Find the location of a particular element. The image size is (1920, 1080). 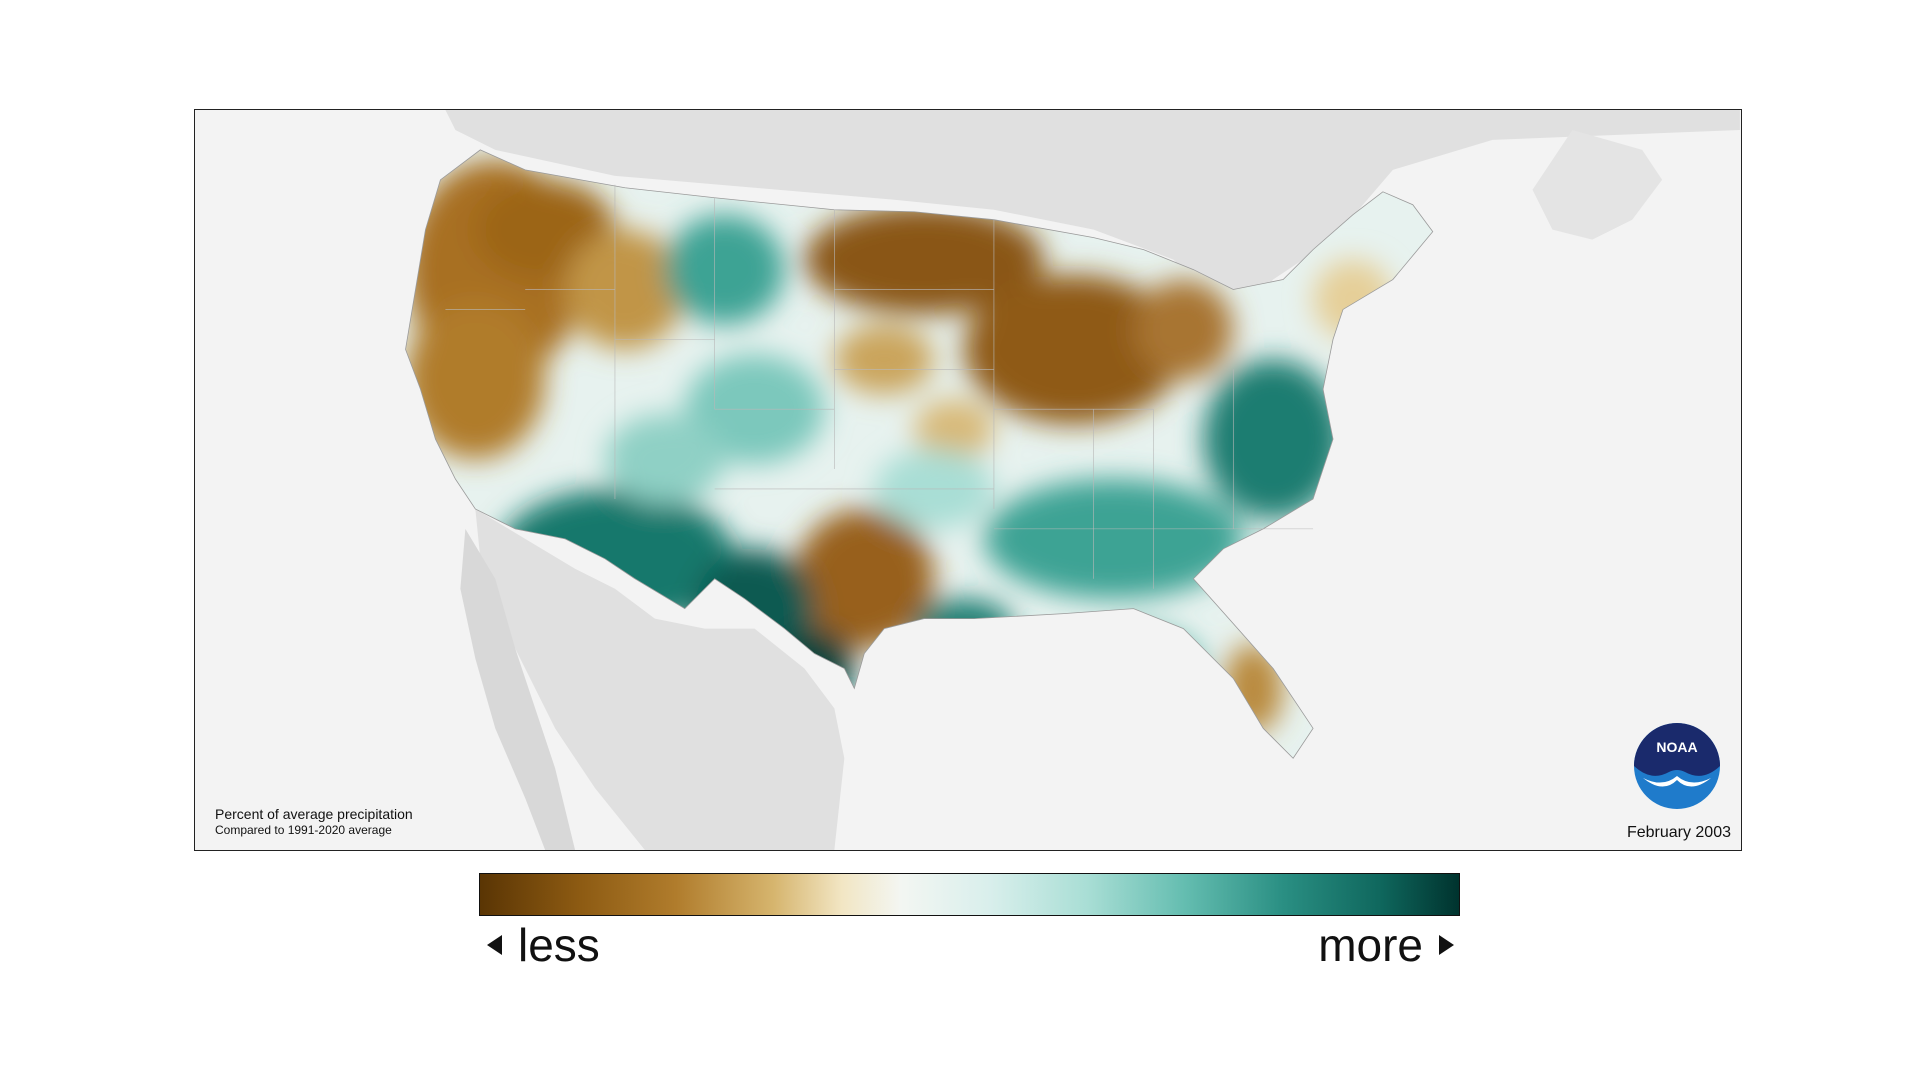

right-triangle-icon is located at coordinates (1446, 945).